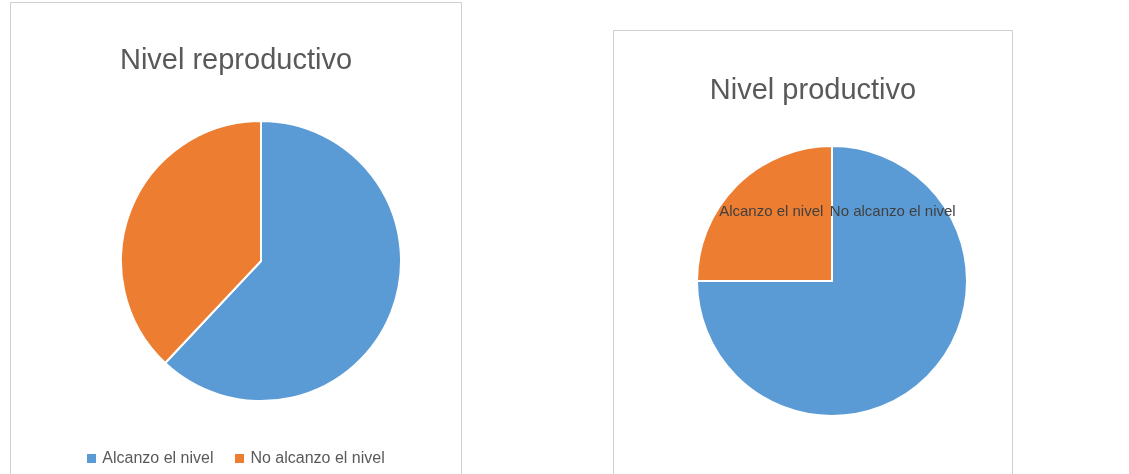 This screenshot has width=1129, height=474. I want to click on slice-label: Alcanzo el nivel, so click(771, 211).